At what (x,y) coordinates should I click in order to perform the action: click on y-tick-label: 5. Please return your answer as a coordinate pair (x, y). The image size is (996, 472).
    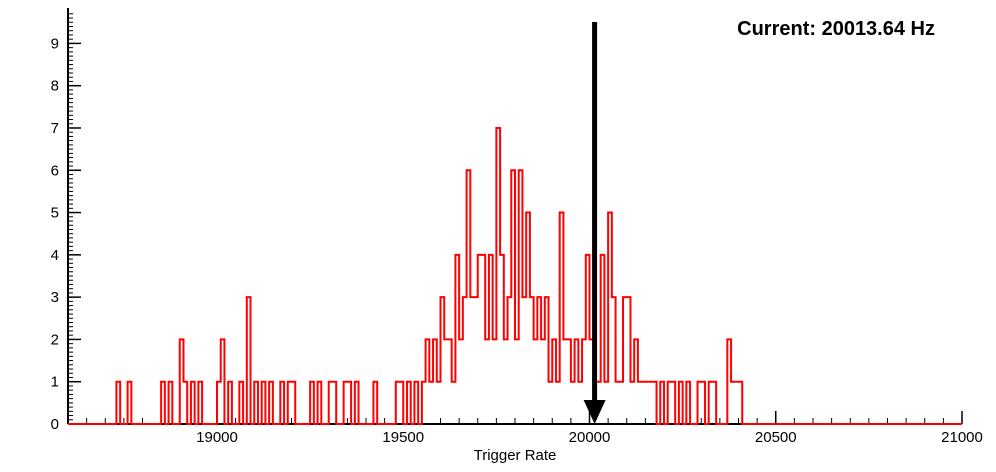
    Looking at the image, I should click on (55, 213).